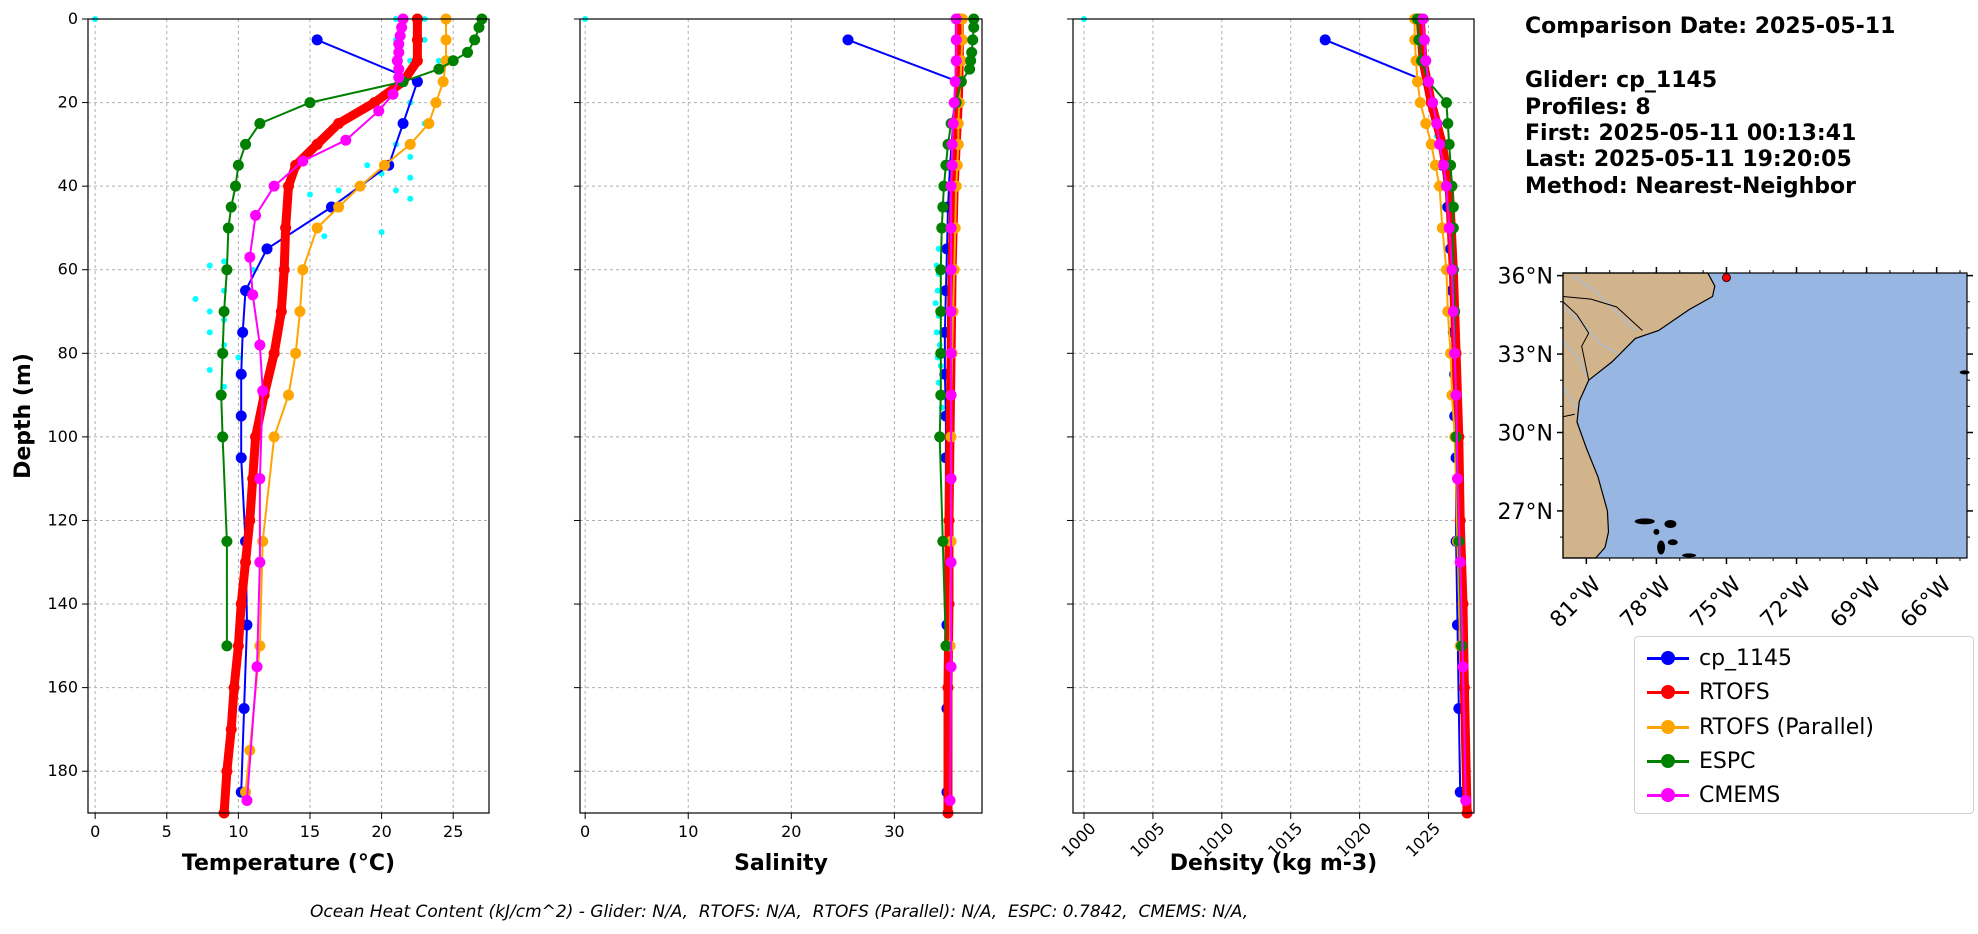 Image resolution: width=1978 pixels, height=934 pixels. Describe the element at coordinates (1688, 159) in the screenshot. I see `last-time: Last: 2025-05-11 19:20:05` at that location.